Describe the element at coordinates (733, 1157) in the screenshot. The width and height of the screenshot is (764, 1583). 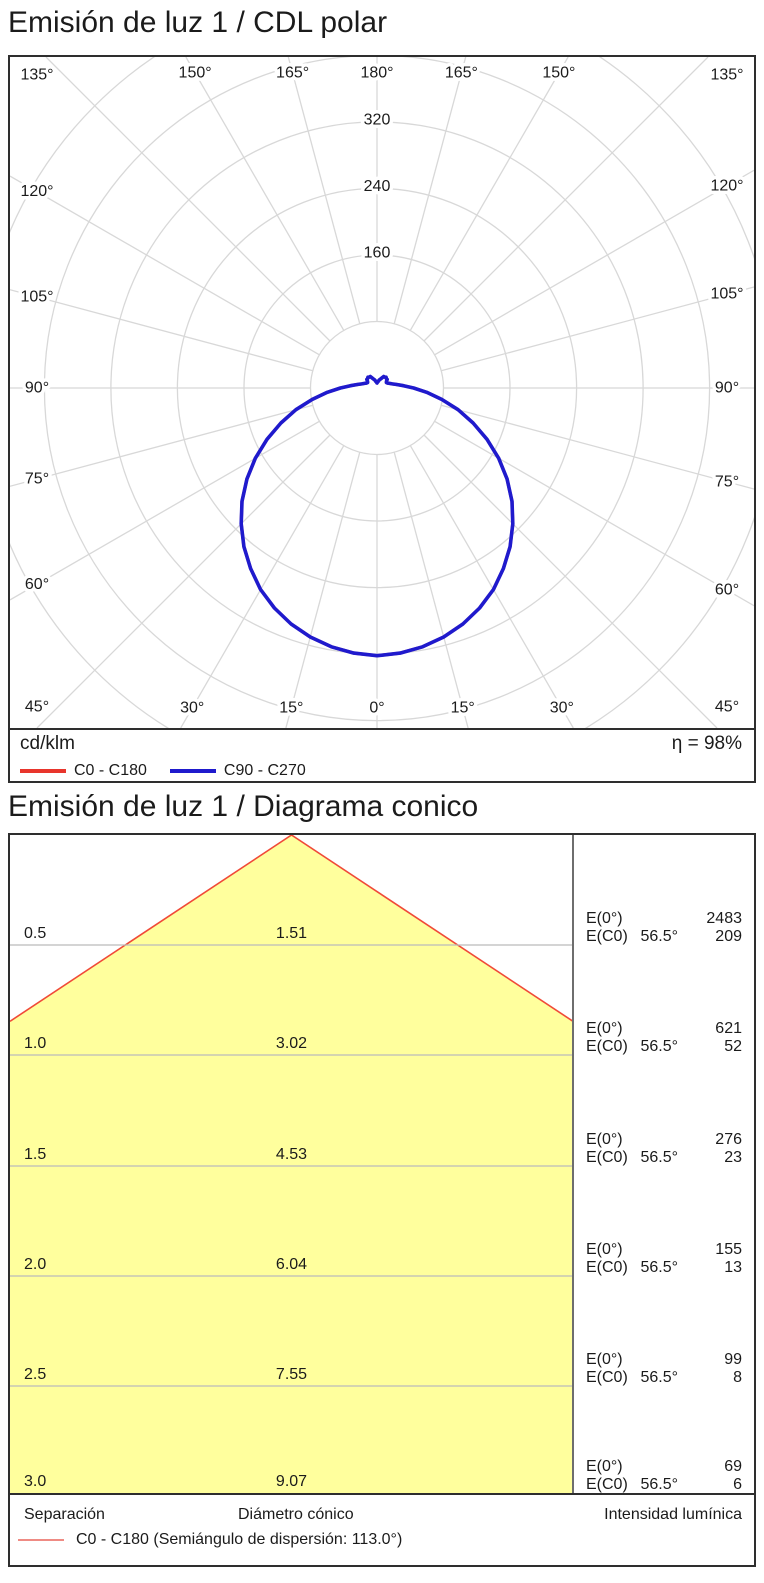
I see `cone-ec0-value: 23` at that location.